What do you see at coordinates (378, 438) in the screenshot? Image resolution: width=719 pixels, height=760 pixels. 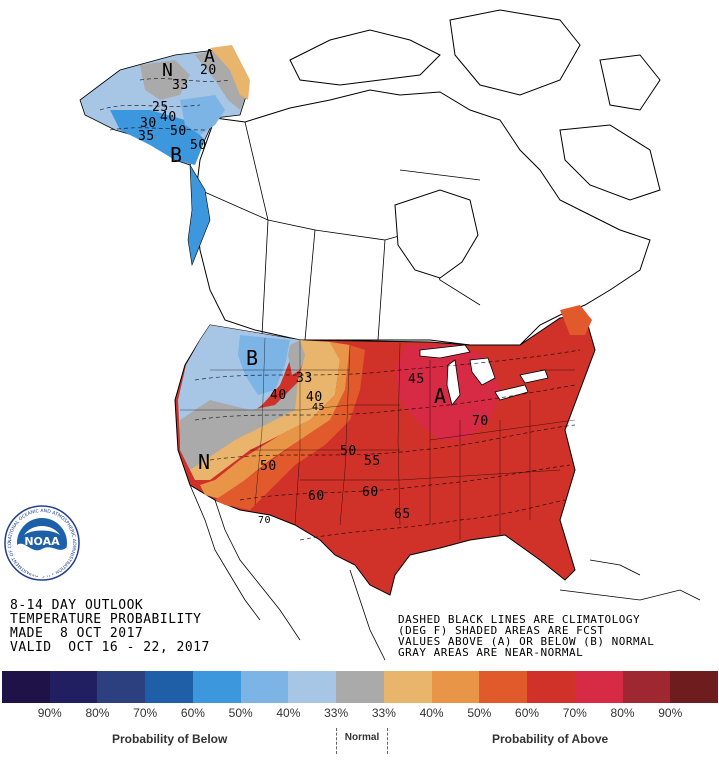 I see `state-lines` at bounding box center [378, 438].